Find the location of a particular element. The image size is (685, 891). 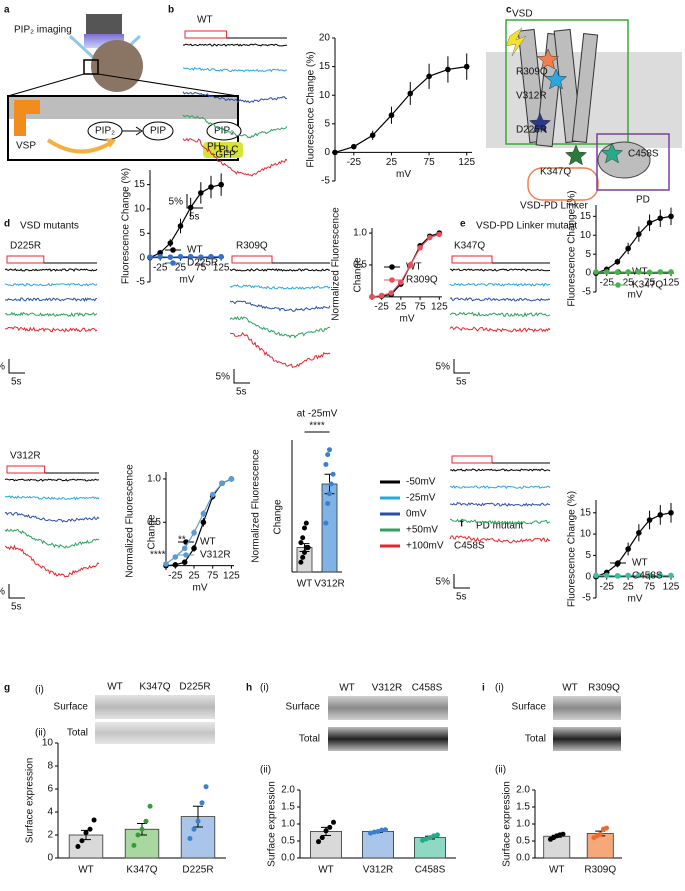

panel-letter: d is located at coordinates (7, 224).